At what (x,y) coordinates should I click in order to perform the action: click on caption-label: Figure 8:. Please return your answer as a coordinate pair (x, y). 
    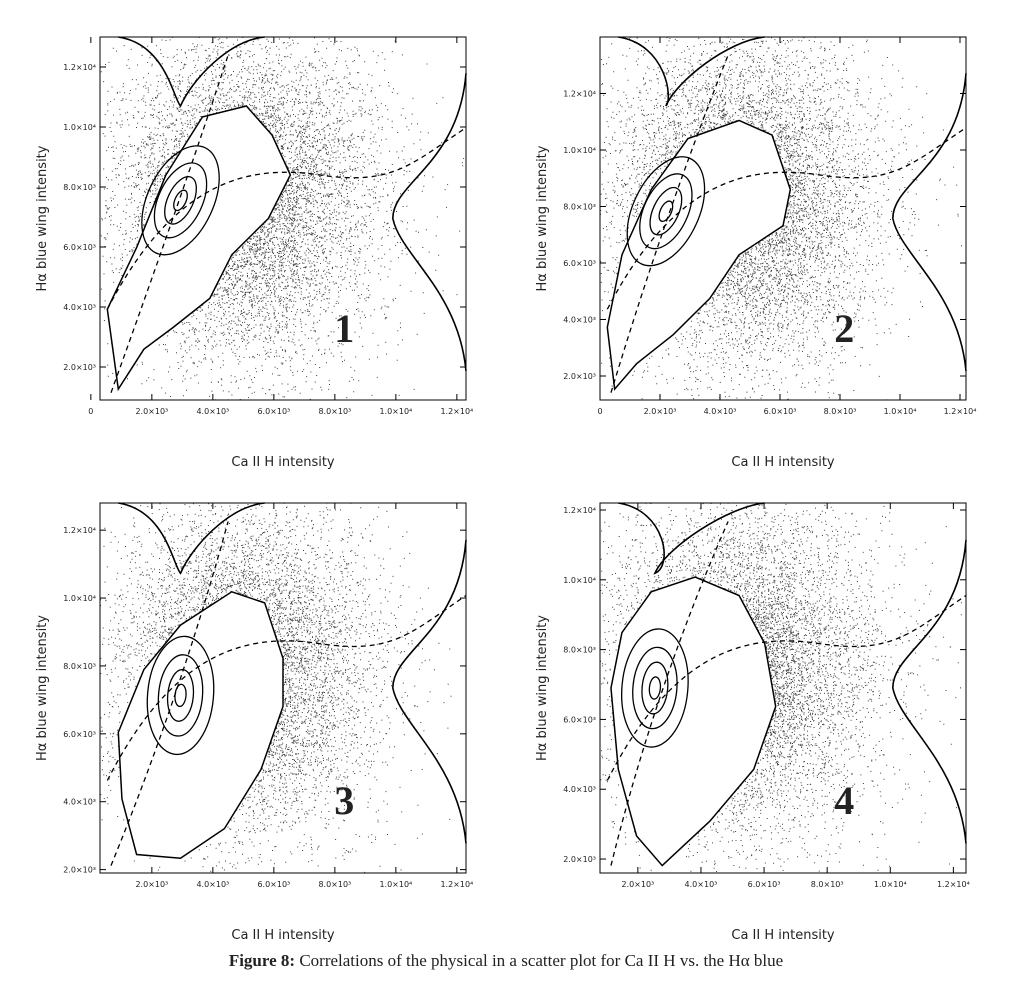
    Looking at the image, I should click on (262, 960).